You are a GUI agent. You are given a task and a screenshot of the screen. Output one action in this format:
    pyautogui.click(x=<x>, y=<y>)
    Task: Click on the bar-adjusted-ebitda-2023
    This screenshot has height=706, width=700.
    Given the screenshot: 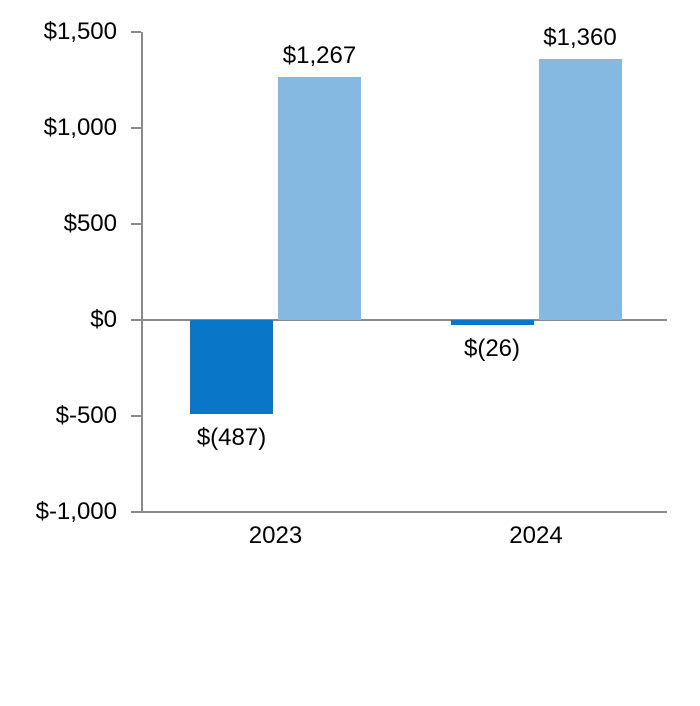 What is the action you would take?
    pyautogui.click(x=319, y=198)
    